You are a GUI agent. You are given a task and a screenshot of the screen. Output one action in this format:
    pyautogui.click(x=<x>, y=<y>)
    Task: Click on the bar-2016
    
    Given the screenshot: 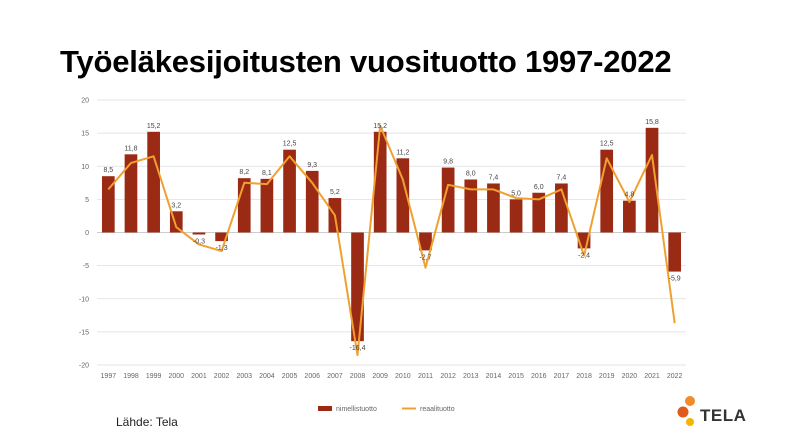 What is the action you would take?
    pyautogui.click(x=539, y=212)
    